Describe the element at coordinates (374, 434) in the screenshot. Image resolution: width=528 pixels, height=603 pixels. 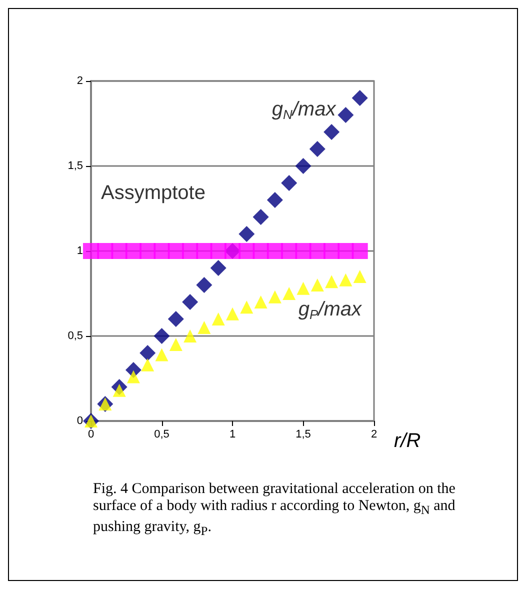
I see `x-tick-label: 2` at that location.